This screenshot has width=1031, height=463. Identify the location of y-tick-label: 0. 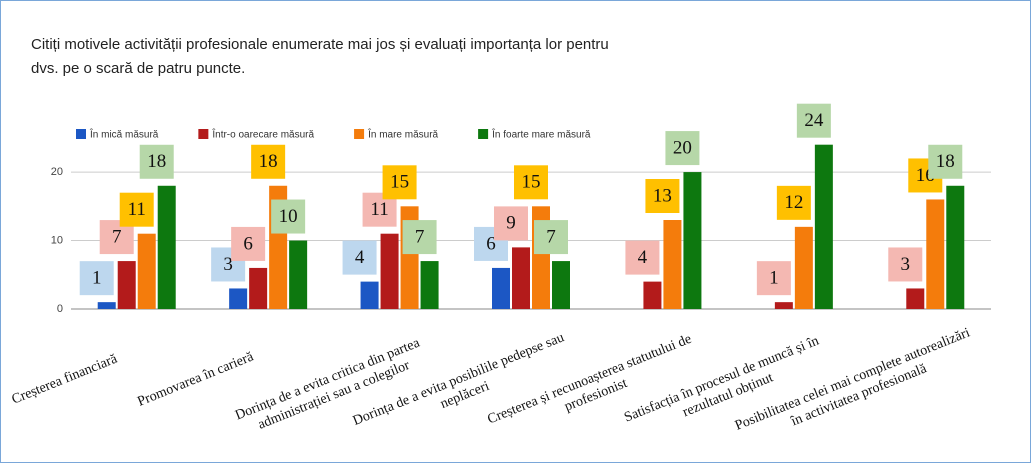
(60, 309).